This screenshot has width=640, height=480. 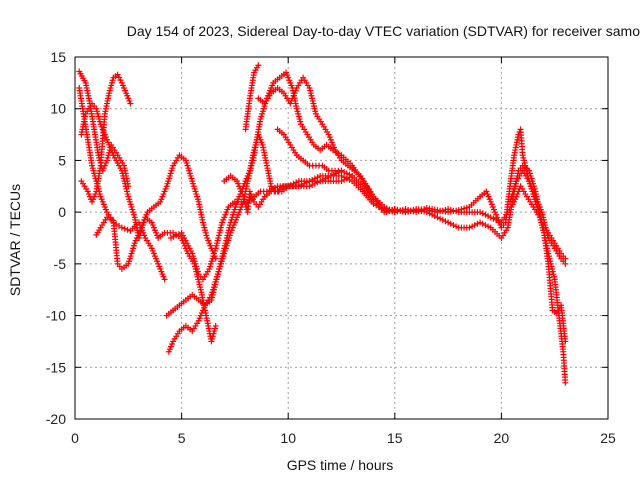 I want to click on y-tick-label: -20, so click(x=56, y=419).